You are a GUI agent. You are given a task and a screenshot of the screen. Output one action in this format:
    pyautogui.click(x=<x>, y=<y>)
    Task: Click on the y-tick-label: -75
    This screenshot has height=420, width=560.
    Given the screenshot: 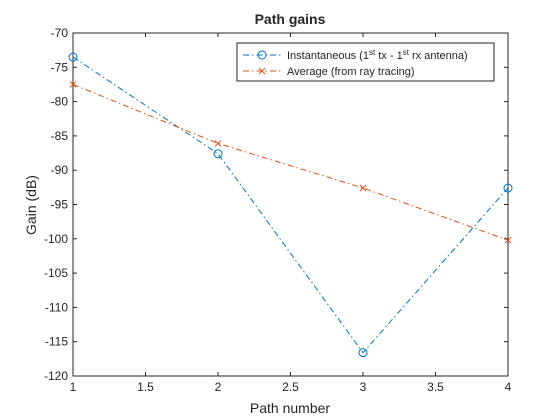 What is the action you would take?
    pyautogui.click(x=60, y=67)
    